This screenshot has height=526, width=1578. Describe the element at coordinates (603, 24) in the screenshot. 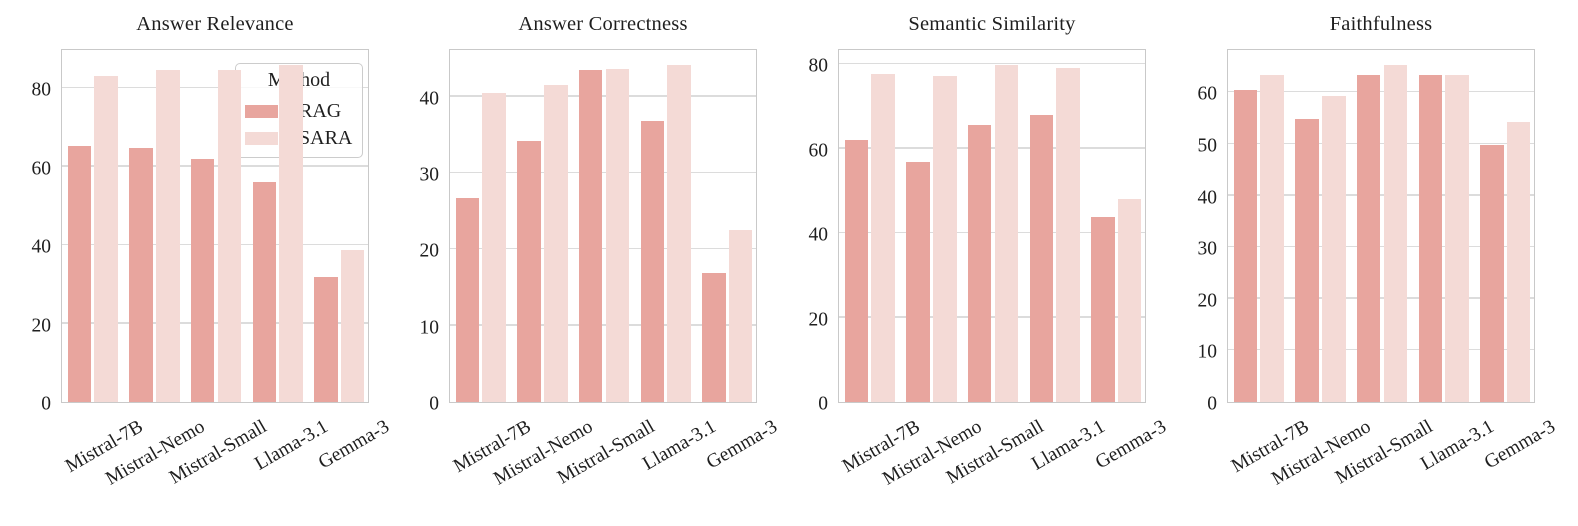

I see `chart-title: Answer Correctness` at that location.